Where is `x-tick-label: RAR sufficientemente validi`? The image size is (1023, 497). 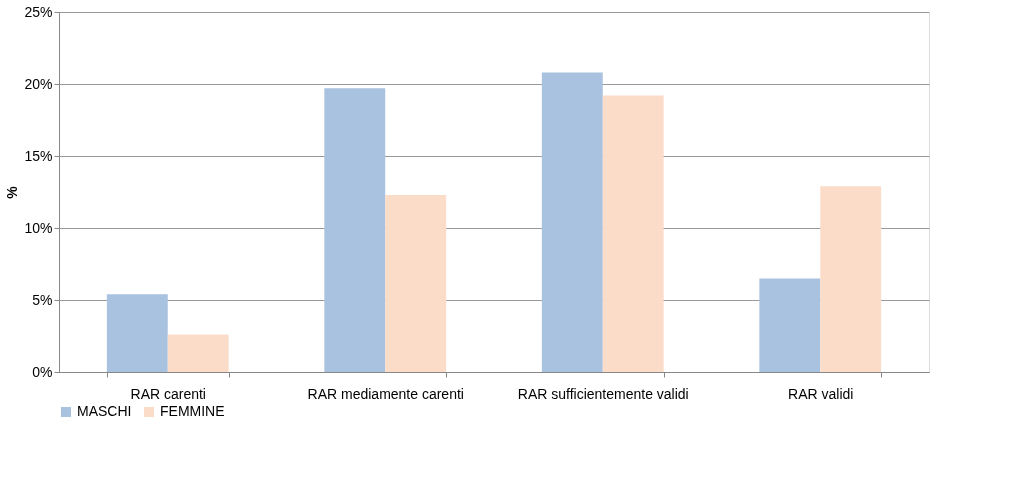 x-tick-label: RAR sufficientemente validi is located at coordinates (603, 393).